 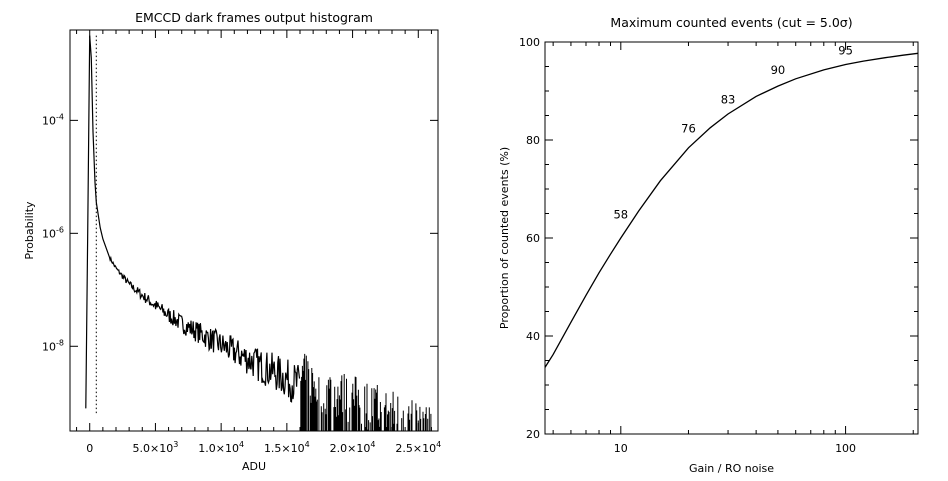 What do you see at coordinates (731, 468) in the screenshot?
I see `x-axis-label: Gain / RO noise` at bounding box center [731, 468].